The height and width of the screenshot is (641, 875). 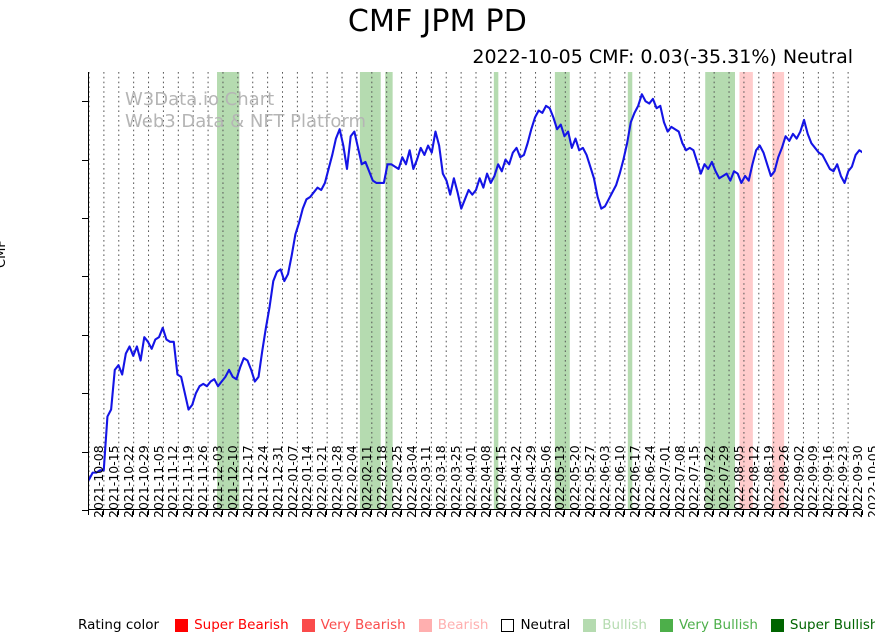 I want to click on x-axis-tick-label: 2022-09-09, so click(x=813, y=481).